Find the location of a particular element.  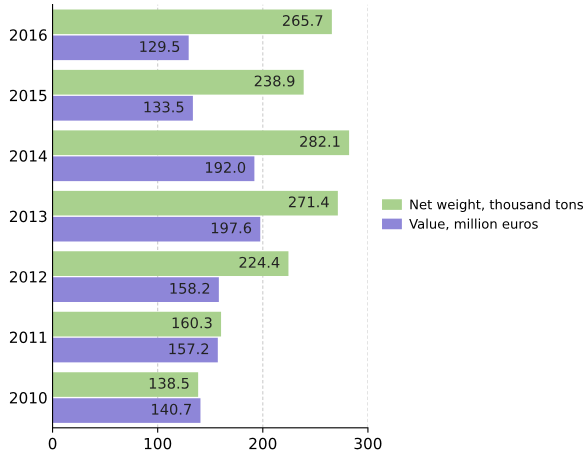

data-label: 265.7 is located at coordinates (302, 20).